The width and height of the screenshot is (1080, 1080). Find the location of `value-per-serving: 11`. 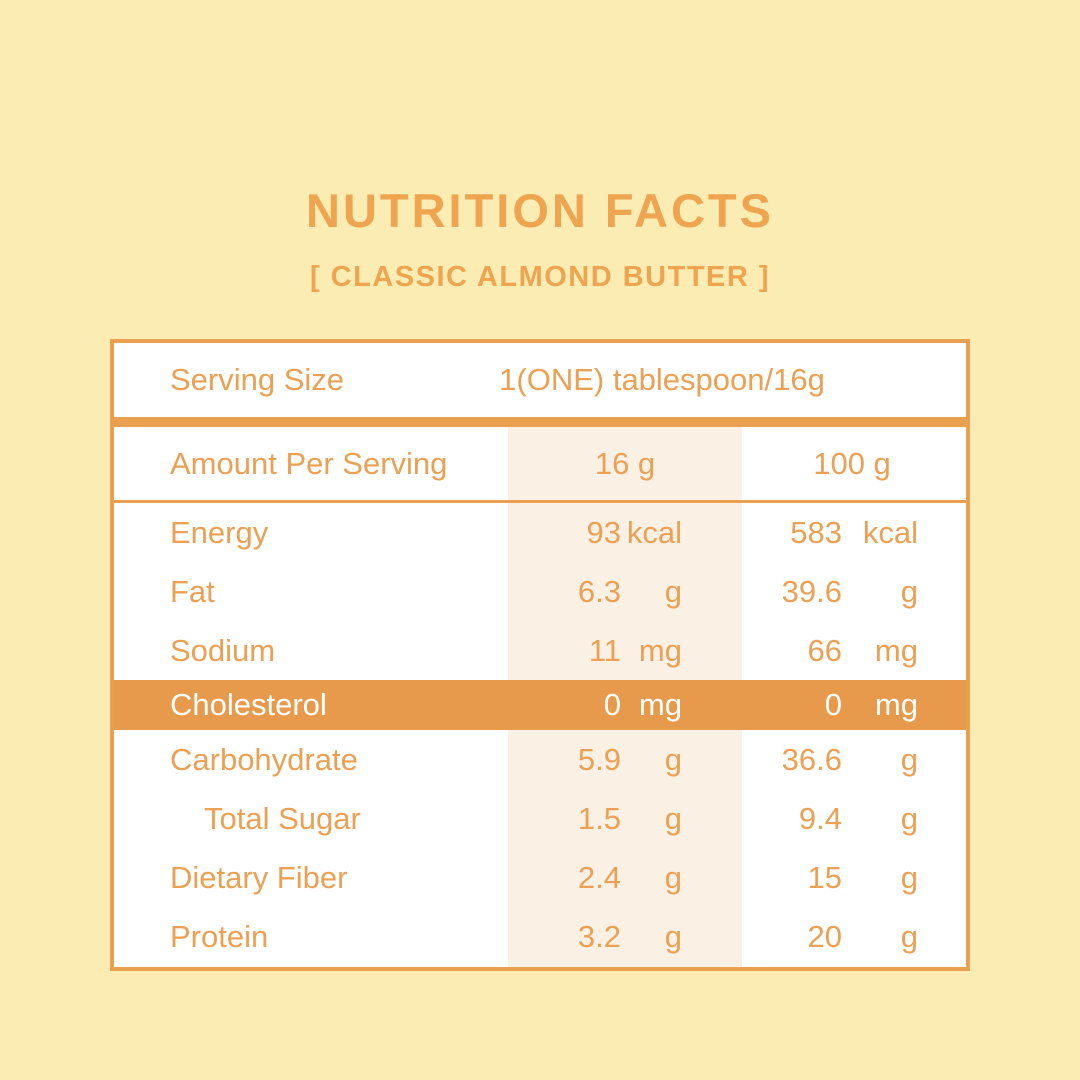

value-per-serving: 11 is located at coordinates (604, 650).